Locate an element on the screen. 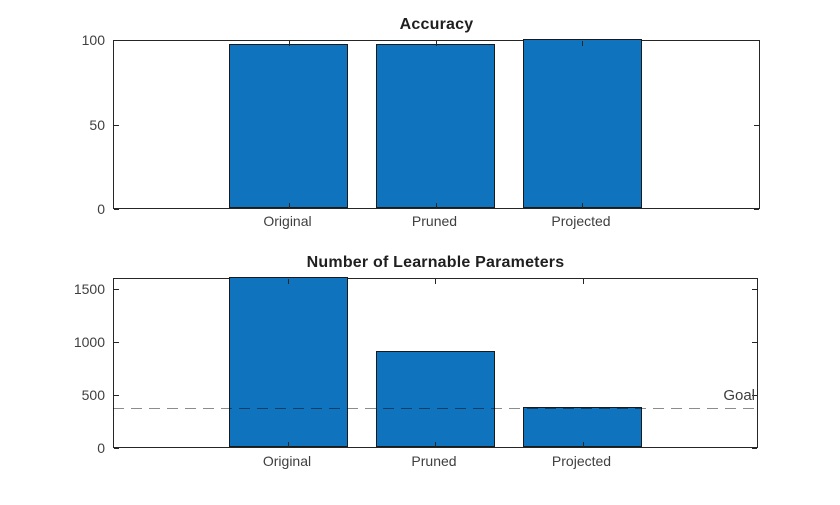 The image size is (840, 505). learnable-parameters-chart-title: Number of Learnable Parameters is located at coordinates (435, 262).